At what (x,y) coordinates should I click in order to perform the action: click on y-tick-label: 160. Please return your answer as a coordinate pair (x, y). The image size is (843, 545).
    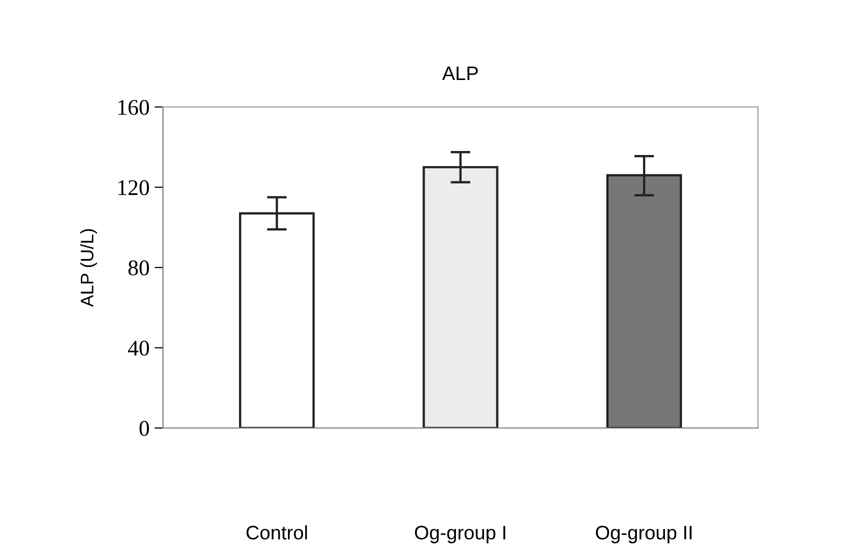
    Looking at the image, I should click on (133, 107).